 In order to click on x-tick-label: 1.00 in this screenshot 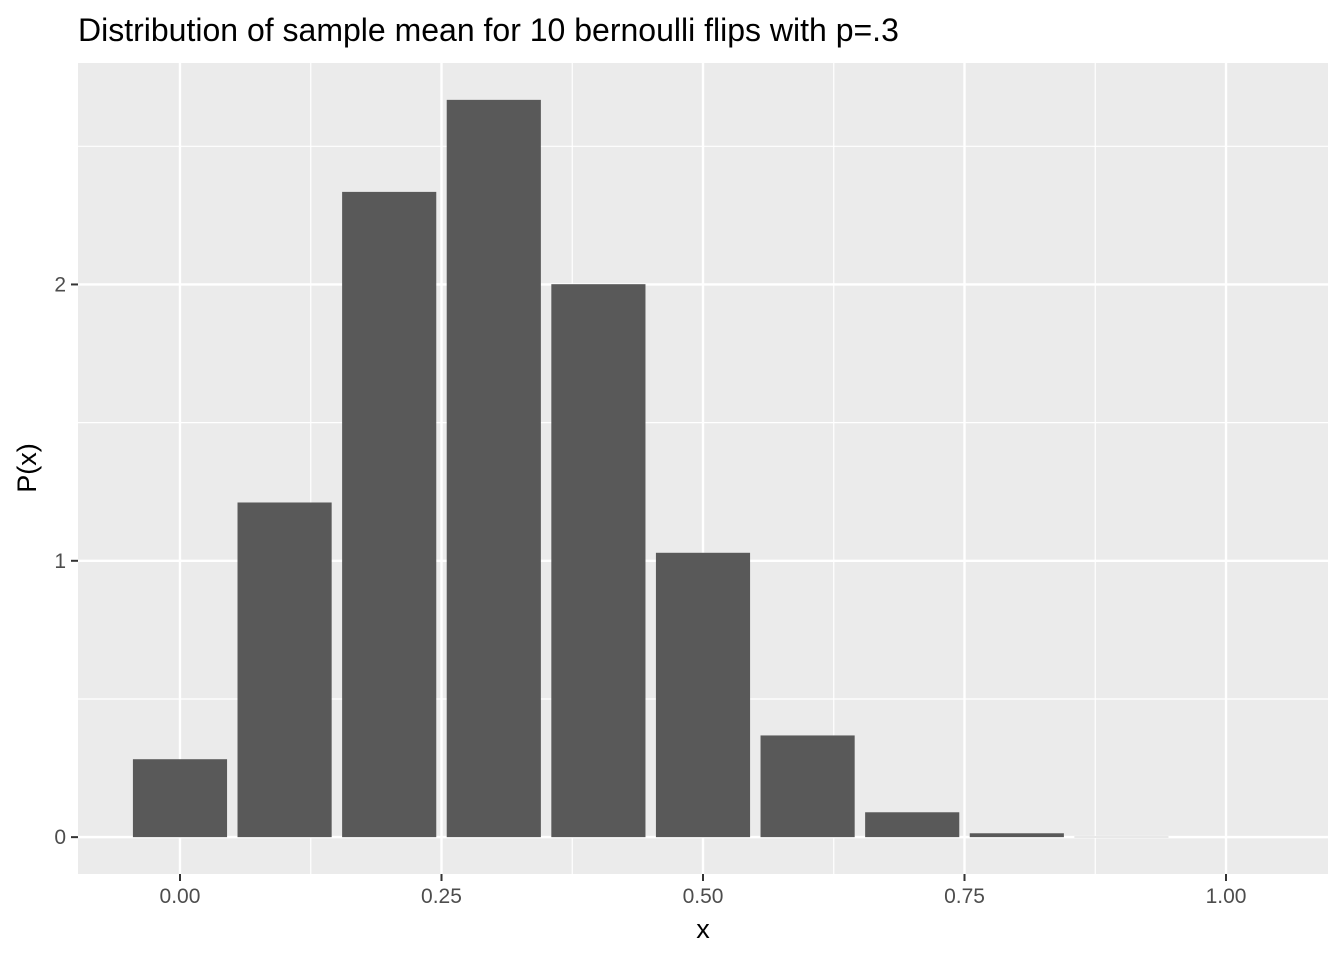, I will do `click(1226, 896)`.